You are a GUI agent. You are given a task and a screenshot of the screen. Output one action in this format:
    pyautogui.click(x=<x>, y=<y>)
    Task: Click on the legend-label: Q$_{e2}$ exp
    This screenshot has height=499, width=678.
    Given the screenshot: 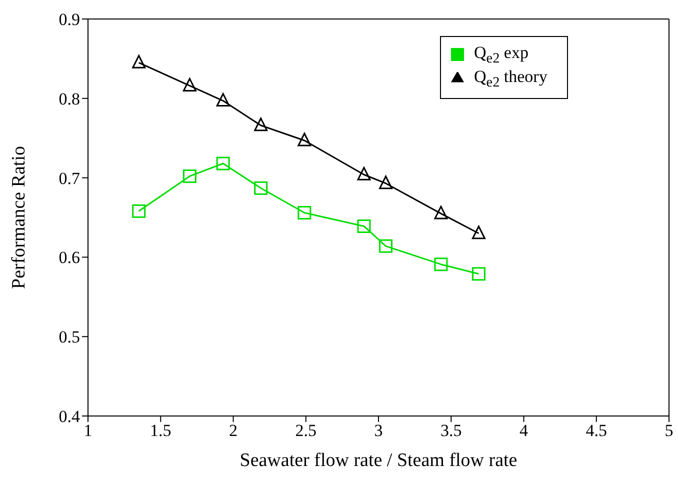 What is the action you would take?
    pyautogui.click(x=501, y=54)
    